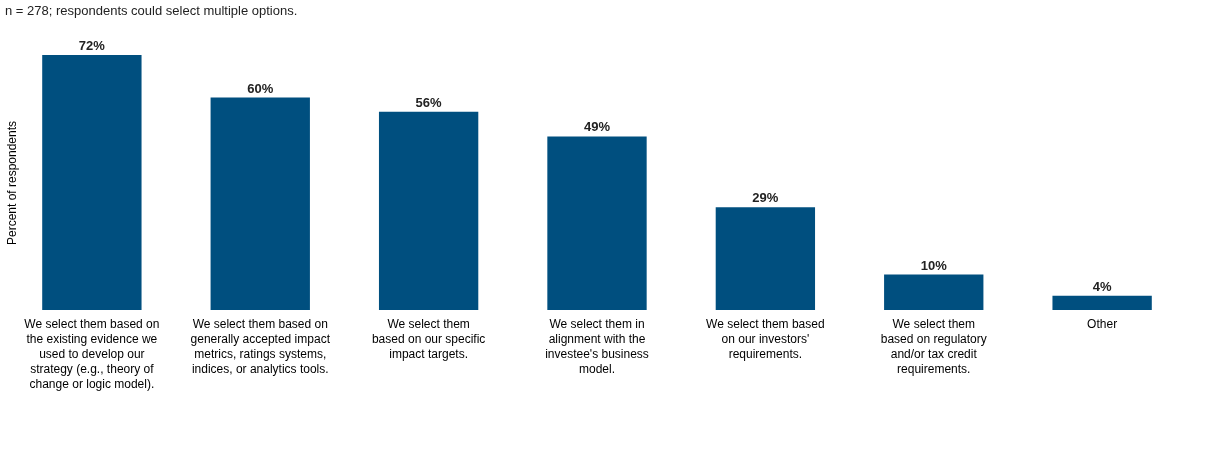 The height and width of the screenshot is (450, 1210). Describe the element at coordinates (429, 102) in the screenshot. I see `data-label: 56%` at that location.